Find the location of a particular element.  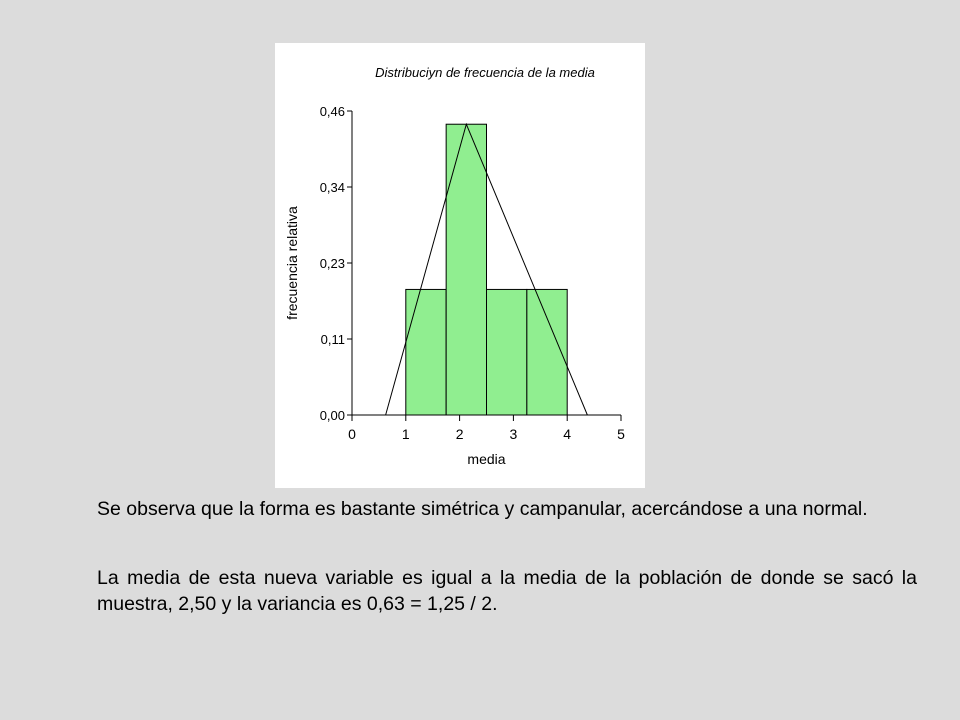

y-tick-label-3: 0,34 is located at coordinates (332, 187).